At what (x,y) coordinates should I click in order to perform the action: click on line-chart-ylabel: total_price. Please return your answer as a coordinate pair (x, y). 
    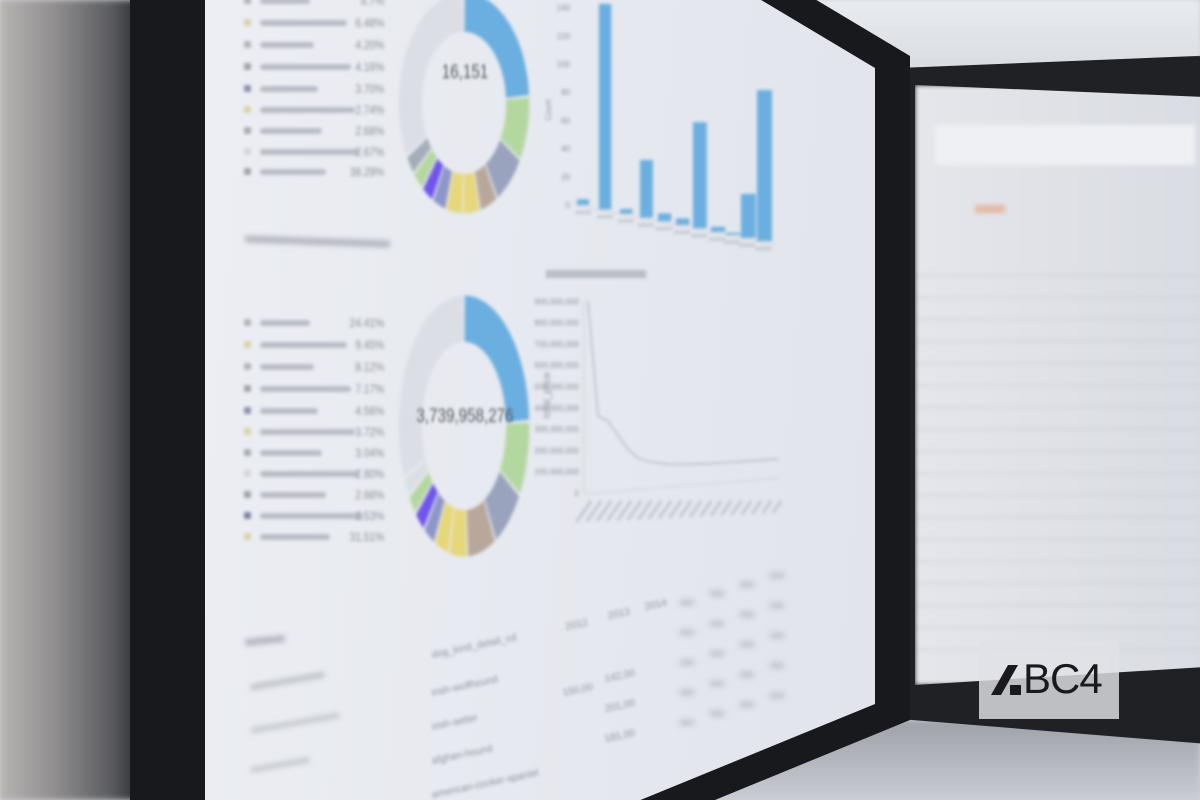
    Looking at the image, I should click on (547, 394).